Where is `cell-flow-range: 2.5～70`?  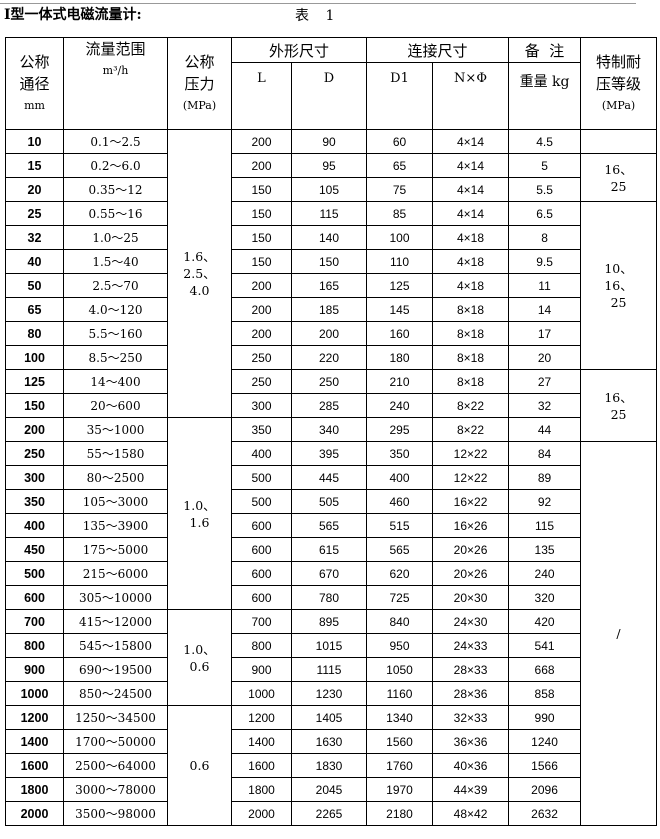
cell-flow-range: 2.5～70 is located at coordinates (115, 285).